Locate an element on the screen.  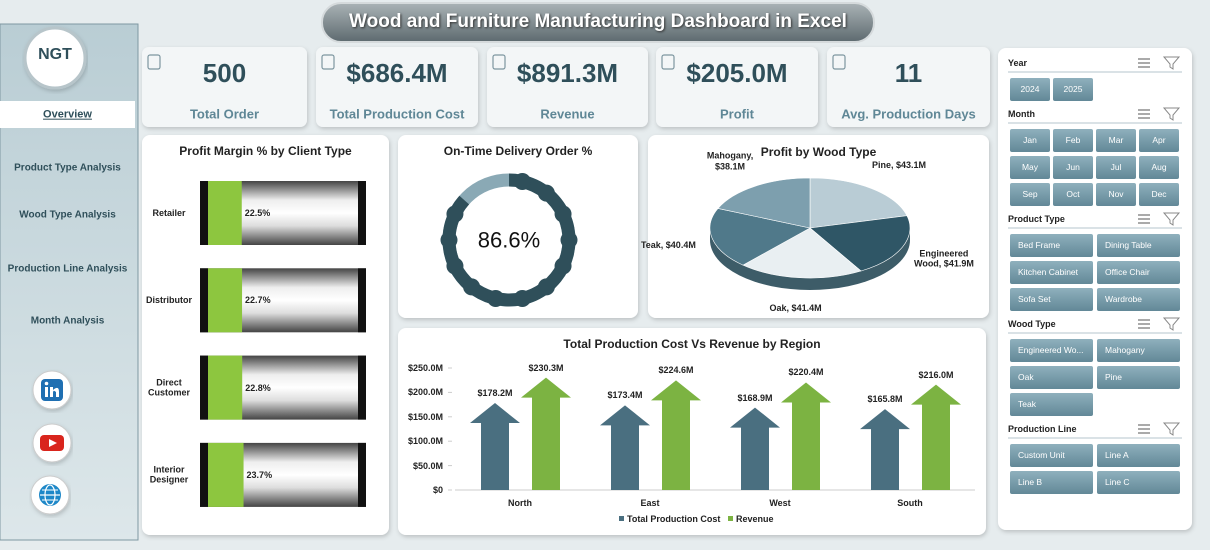
nav-item: Product Type Analysis is located at coordinates (67, 168).